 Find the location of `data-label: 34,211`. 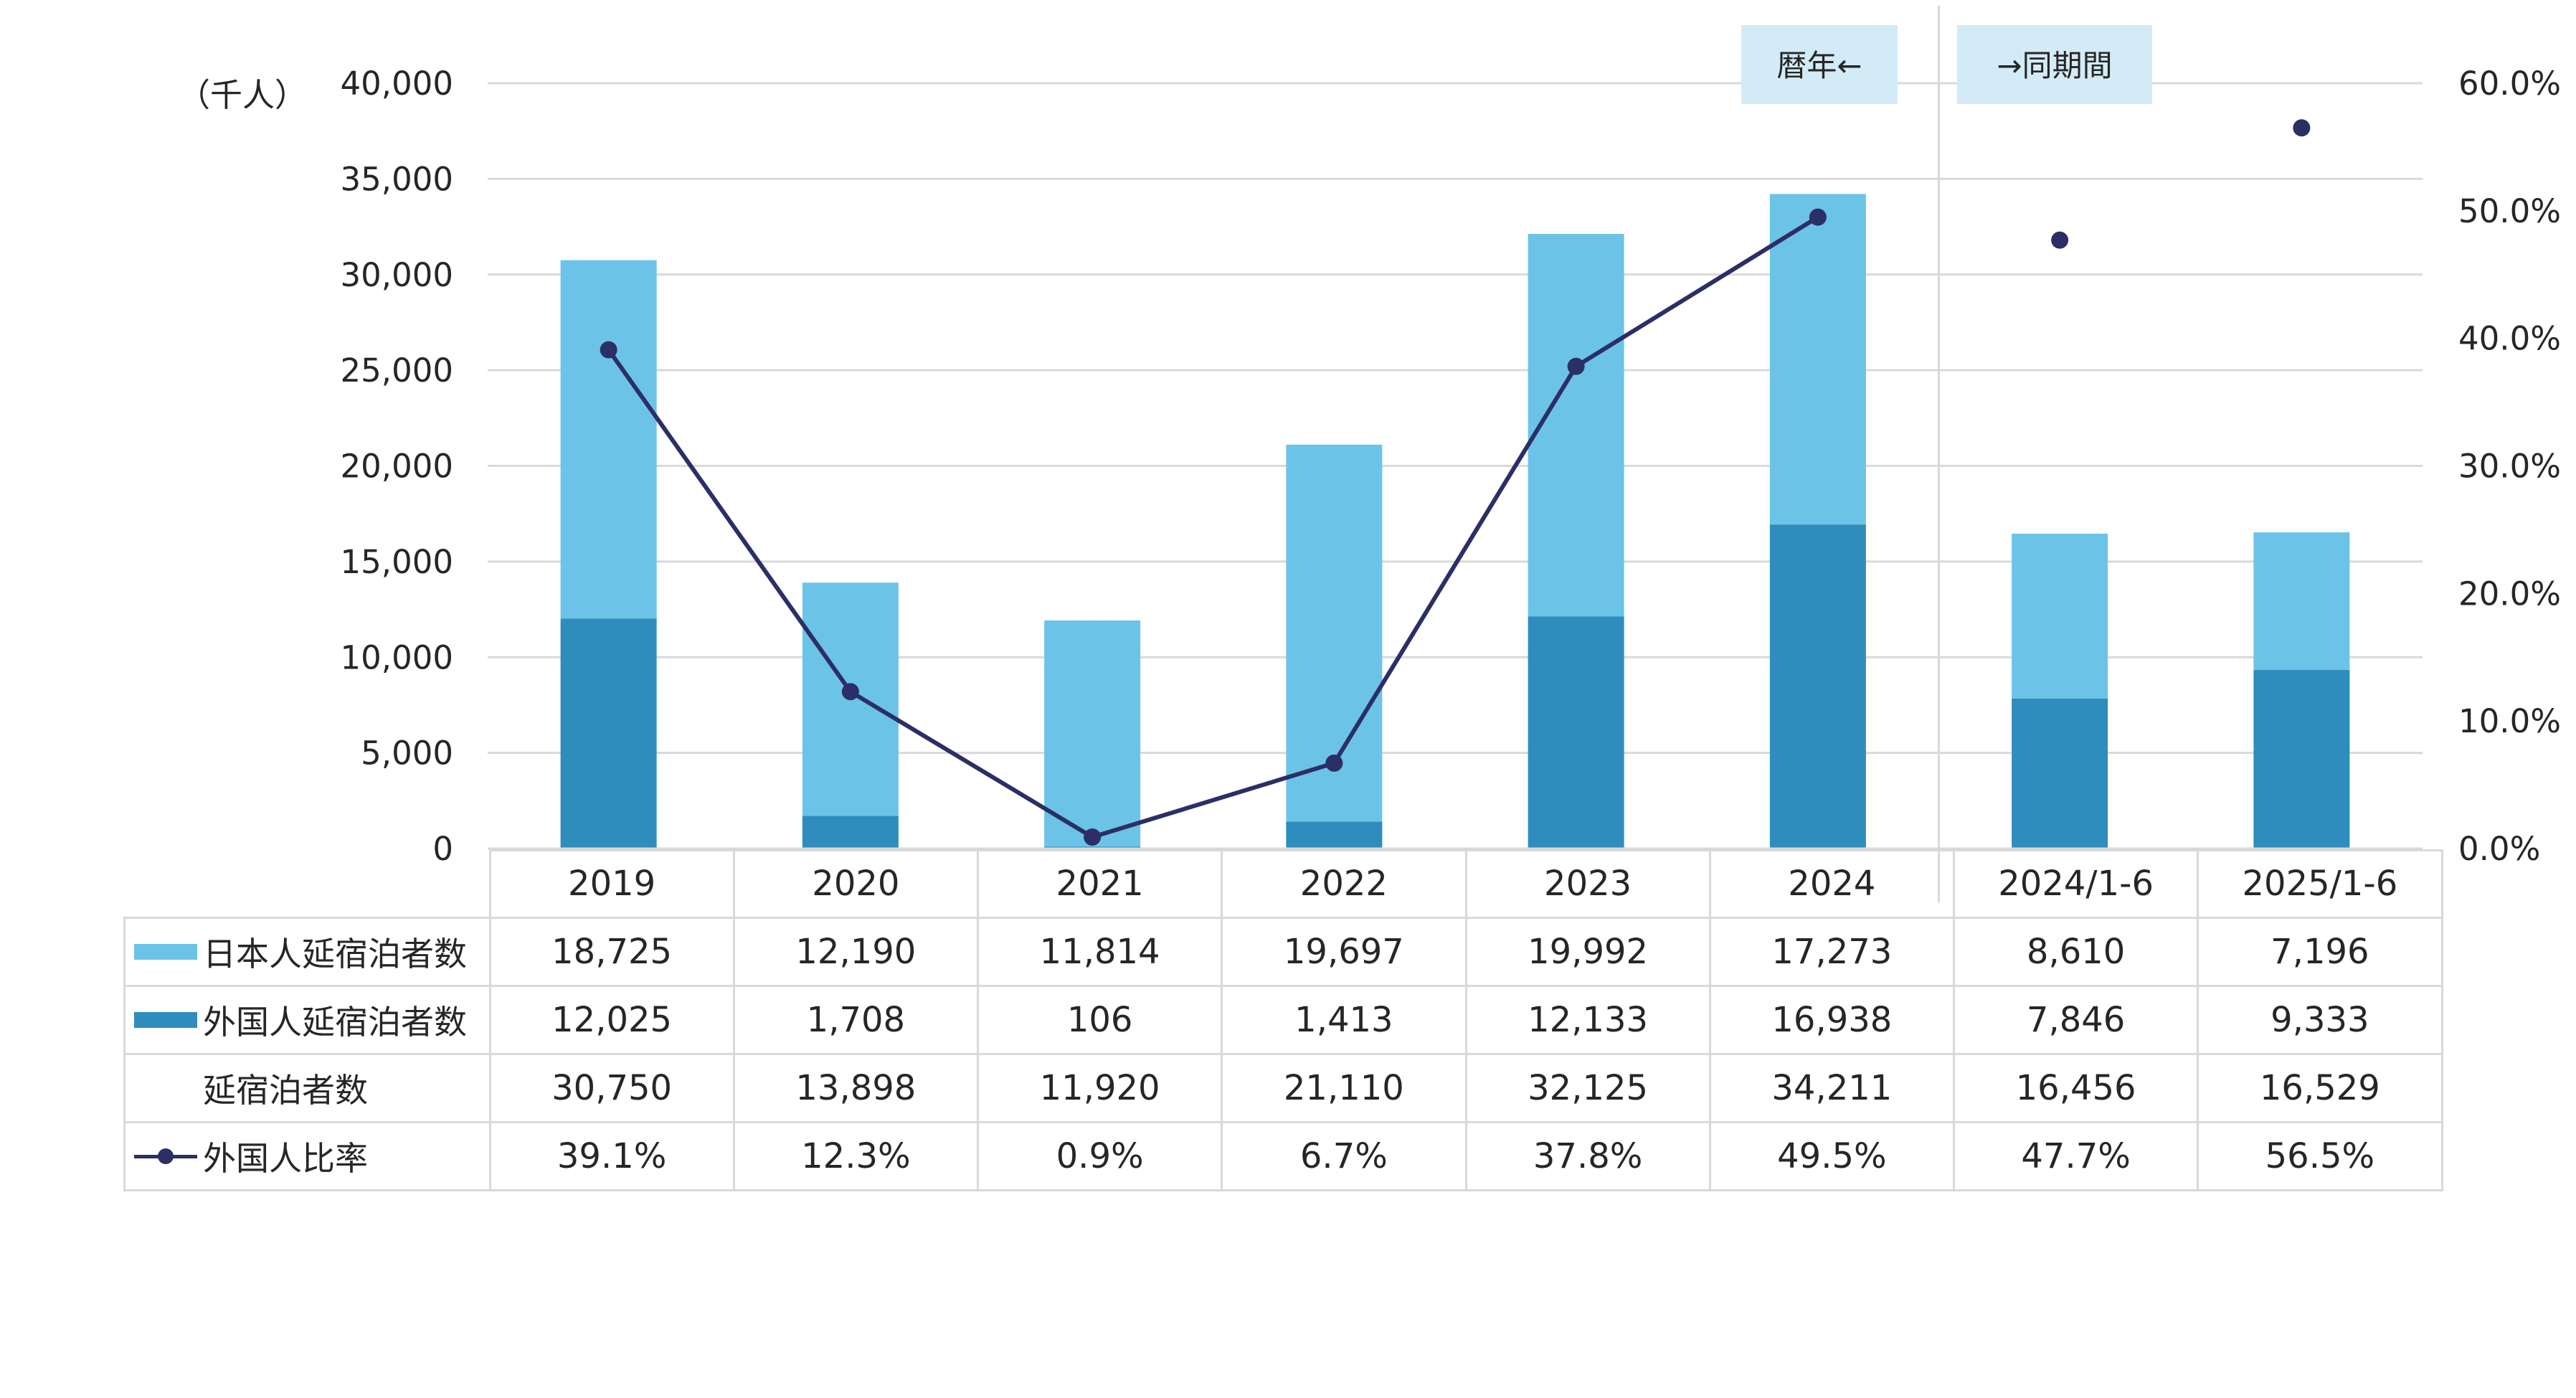

data-label: 34,211 is located at coordinates (1832, 1087).